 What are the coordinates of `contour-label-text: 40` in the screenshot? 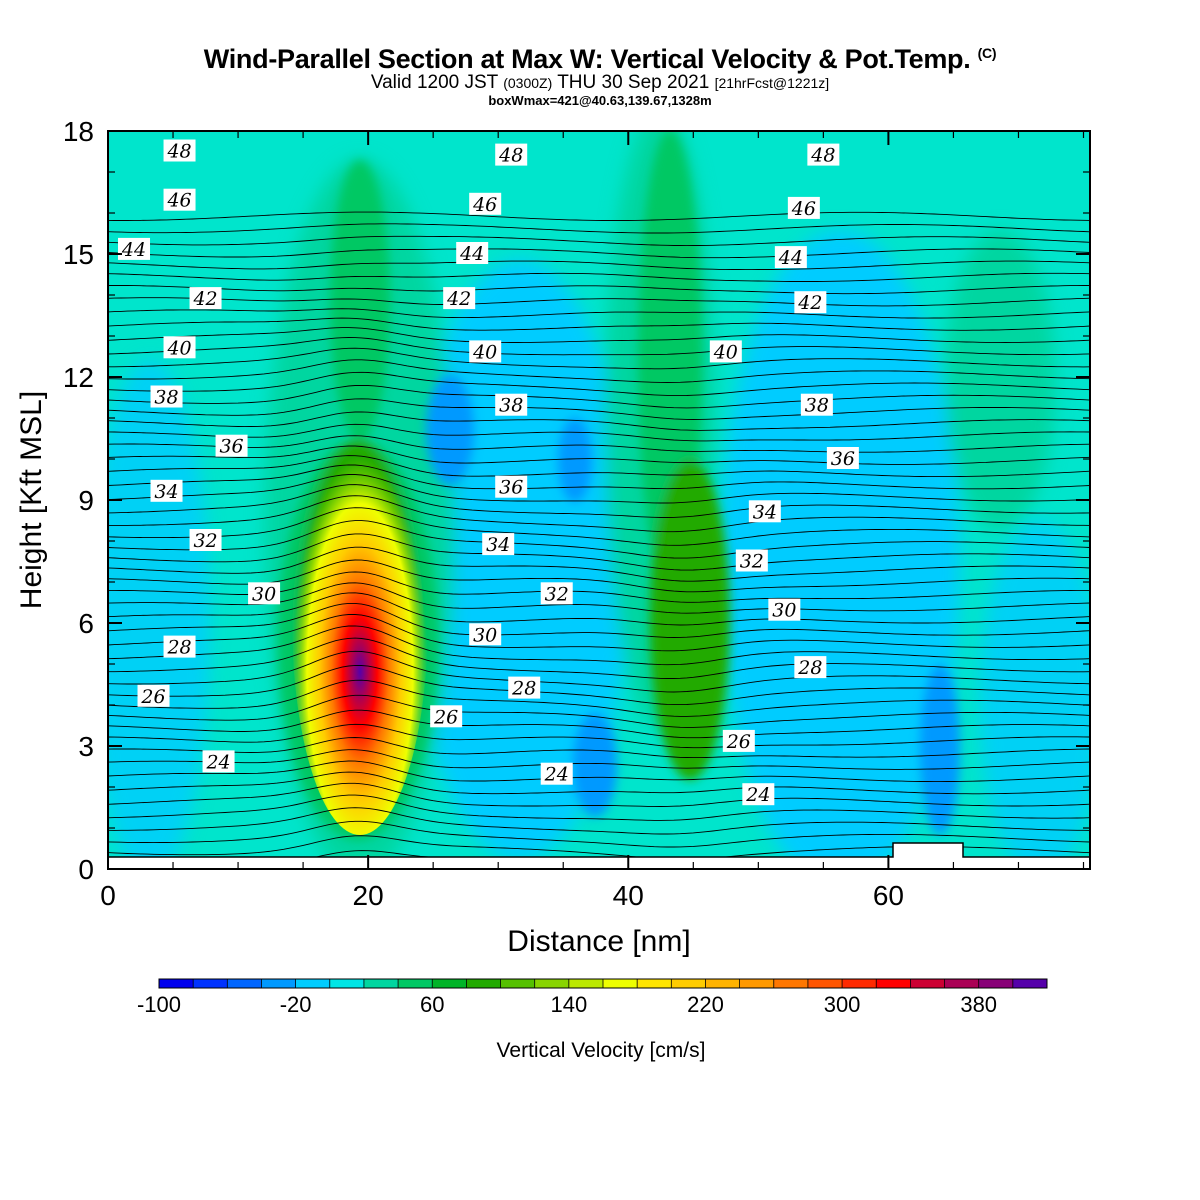 It's located at (178, 348).